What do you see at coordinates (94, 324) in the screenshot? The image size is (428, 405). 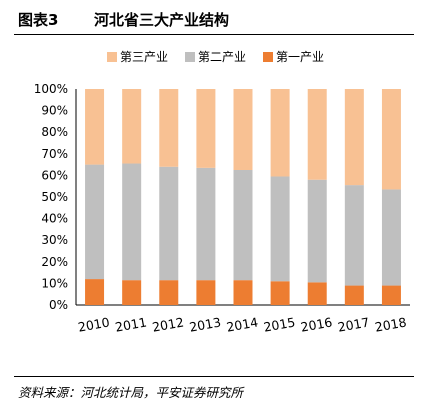 I see `x-tick-label: 2010` at bounding box center [94, 324].